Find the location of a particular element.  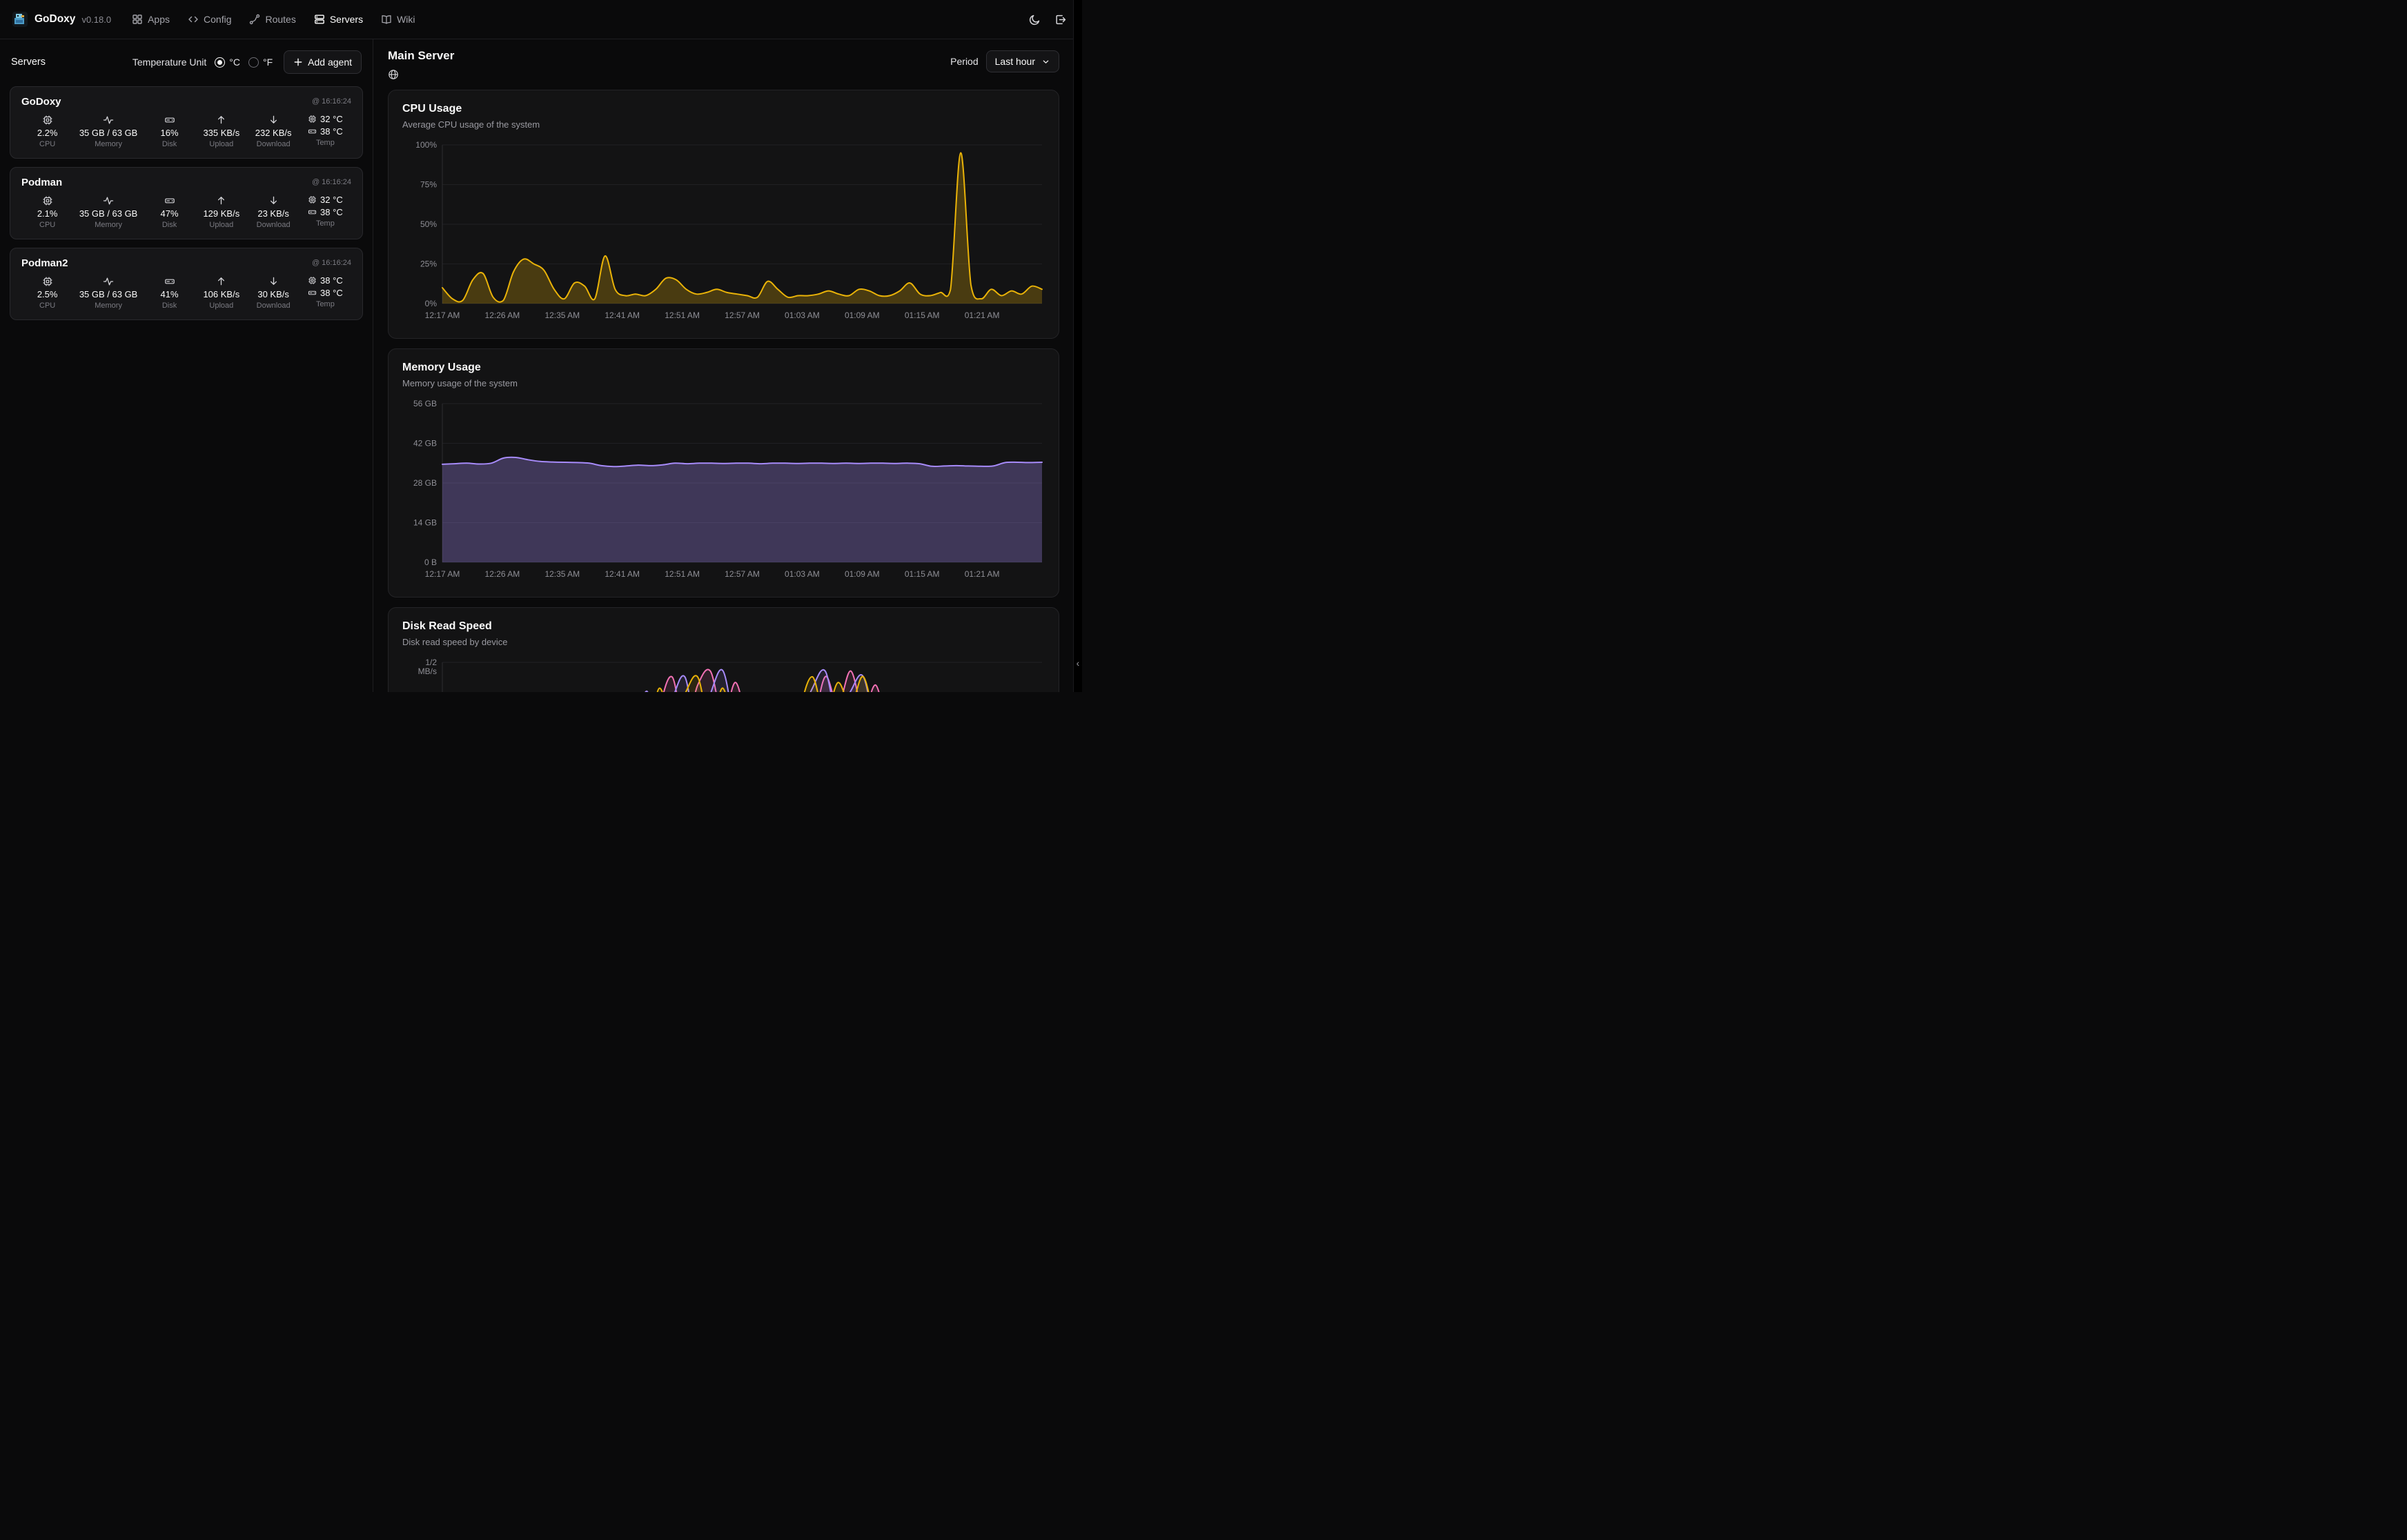

radio-celsius is located at coordinates (220, 62).